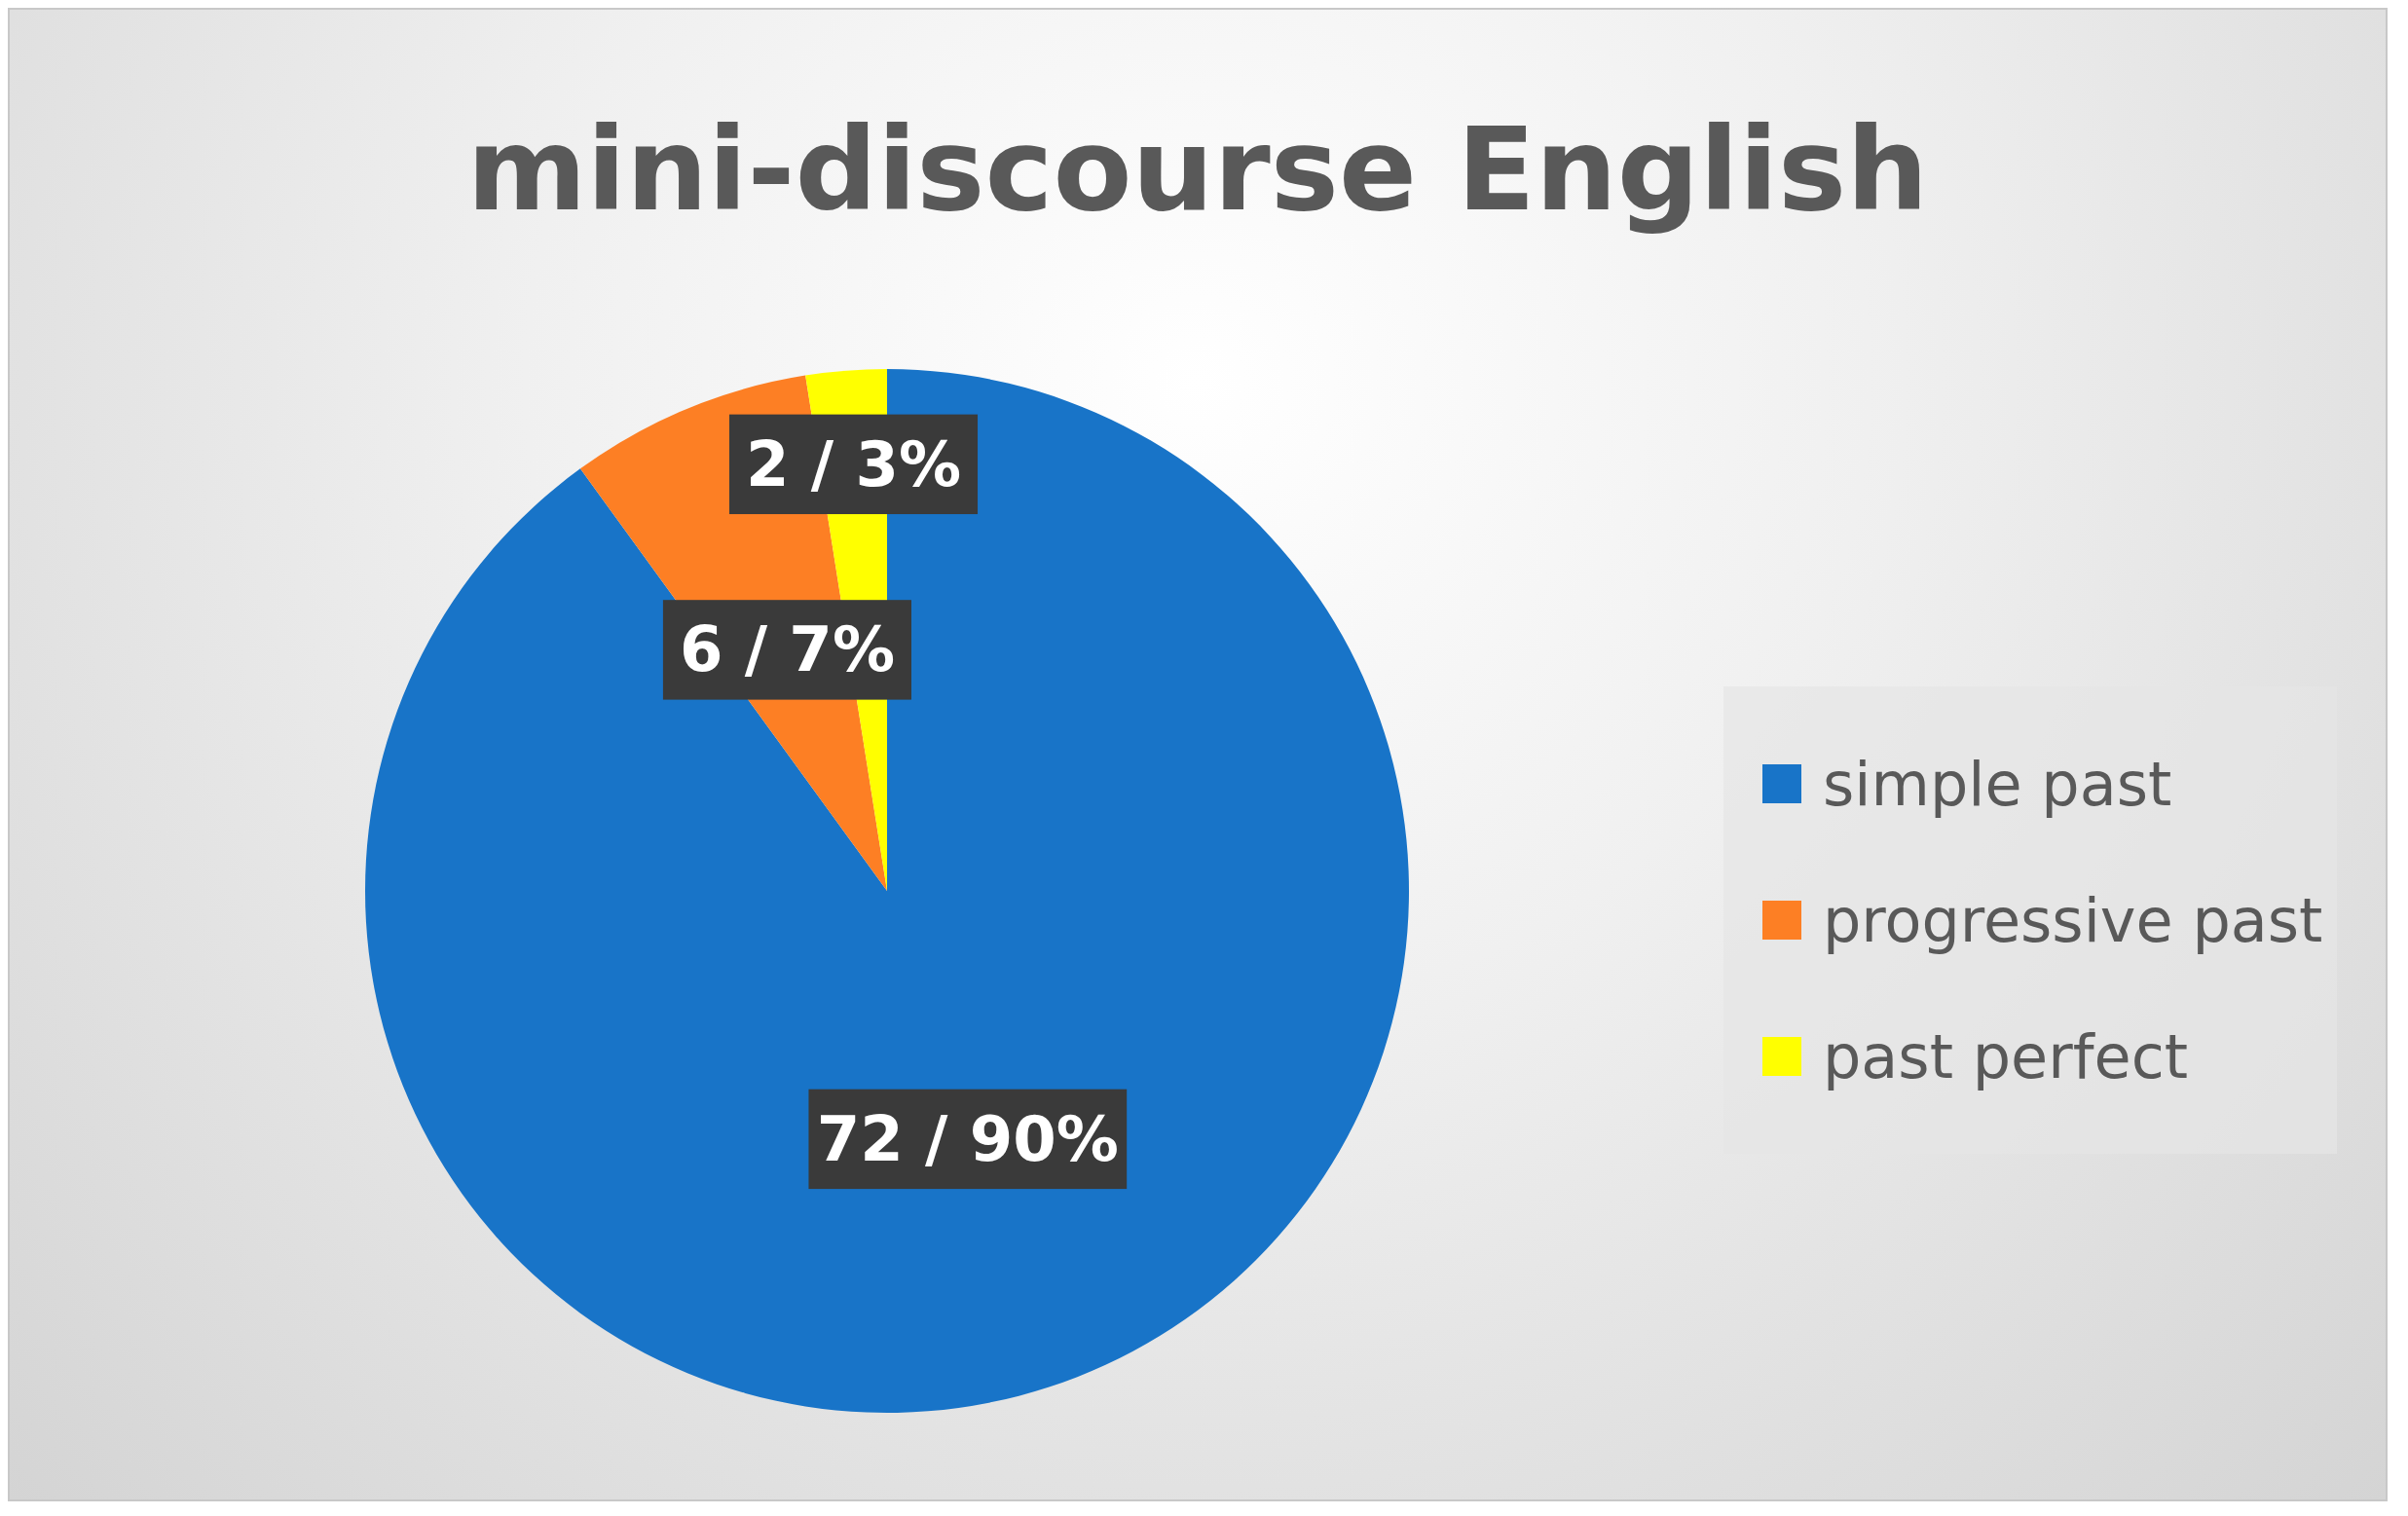 The image size is (2408, 1516). I want to click on legend-label: simple past, so click(1997, 784).